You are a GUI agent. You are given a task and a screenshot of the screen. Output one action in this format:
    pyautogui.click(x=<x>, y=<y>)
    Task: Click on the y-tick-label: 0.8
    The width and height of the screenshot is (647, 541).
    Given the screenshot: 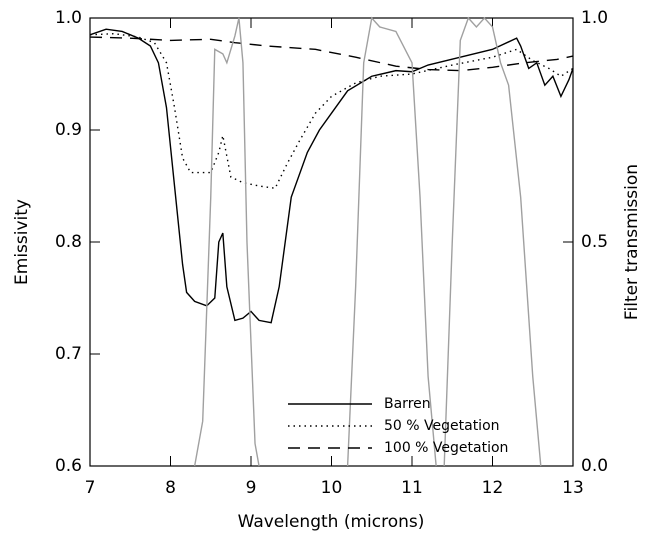 What is the action you would take?
    pyautogui.click(x=68, y=242)
    